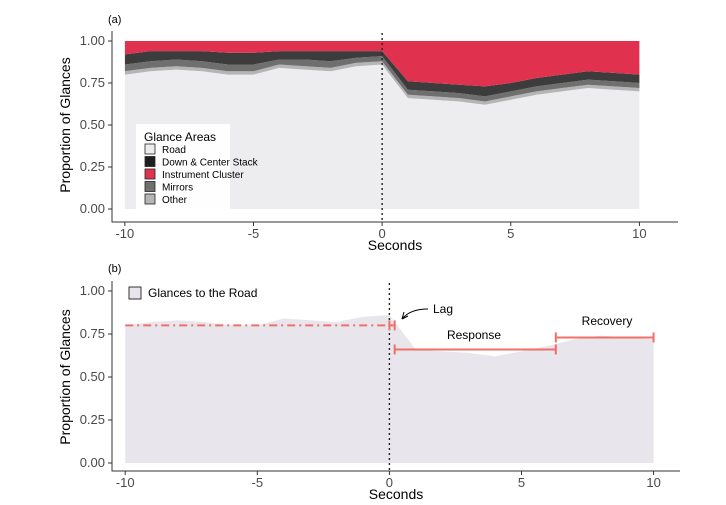 The height and width of the screenshot is (505, 726). I want to click on panel-a-x-ticks: -10 -5 0 5 10, so click(381, 231).